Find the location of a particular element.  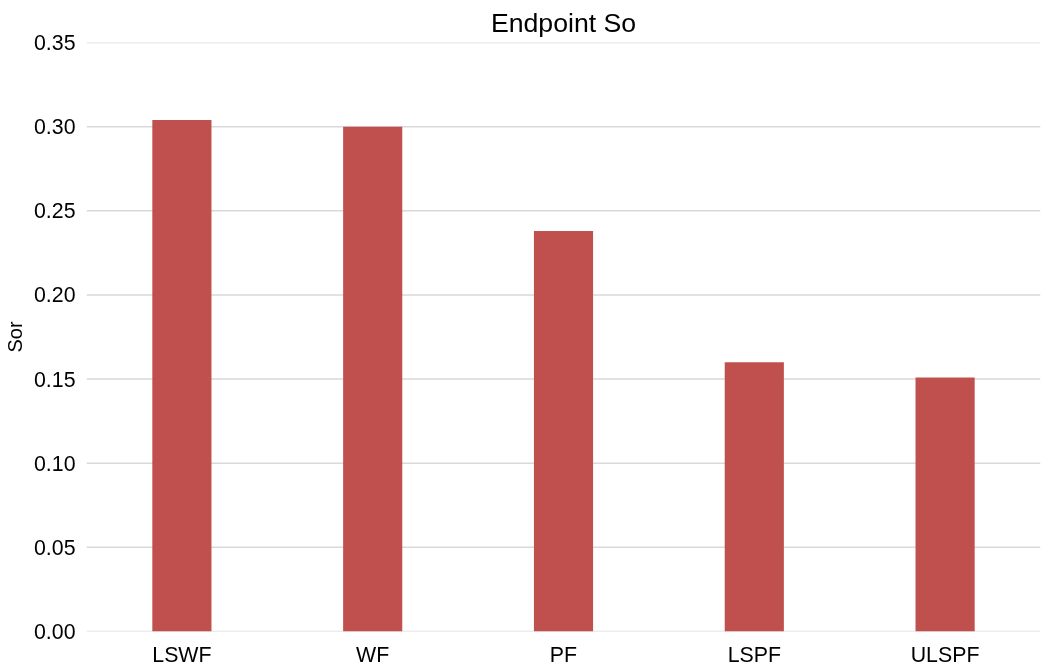

y-tick-label: 0.20 is located at coordinates (54, 295).